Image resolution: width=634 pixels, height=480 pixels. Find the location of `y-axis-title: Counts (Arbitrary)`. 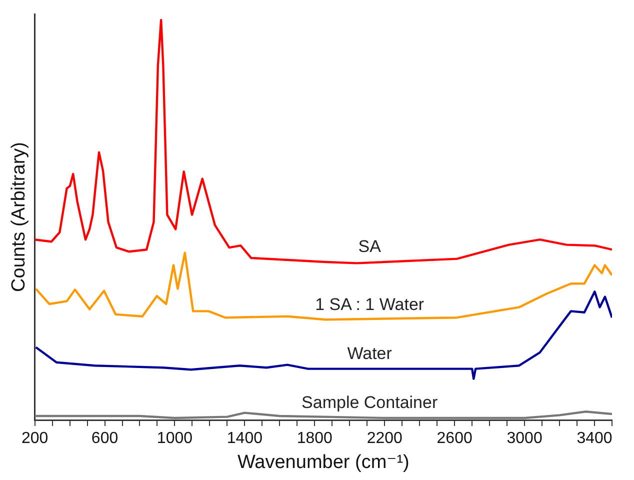

y-axis-title: Counts (Arbitrary) is located at coordinates (19, 217).